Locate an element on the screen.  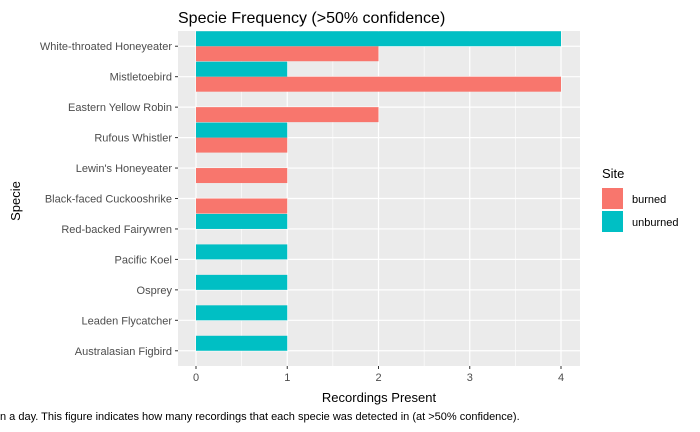
x-tick-label: 1 is located at coordinates (287, 378).